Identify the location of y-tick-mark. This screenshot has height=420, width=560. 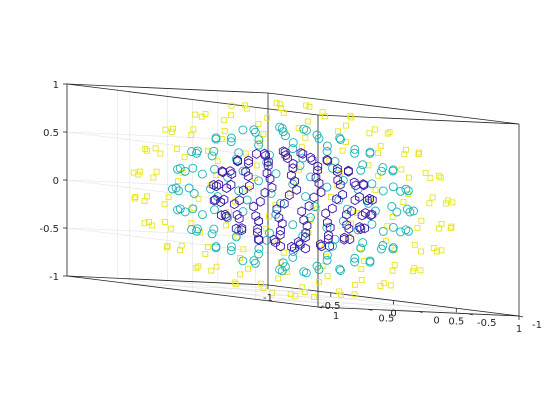
(521, 316).